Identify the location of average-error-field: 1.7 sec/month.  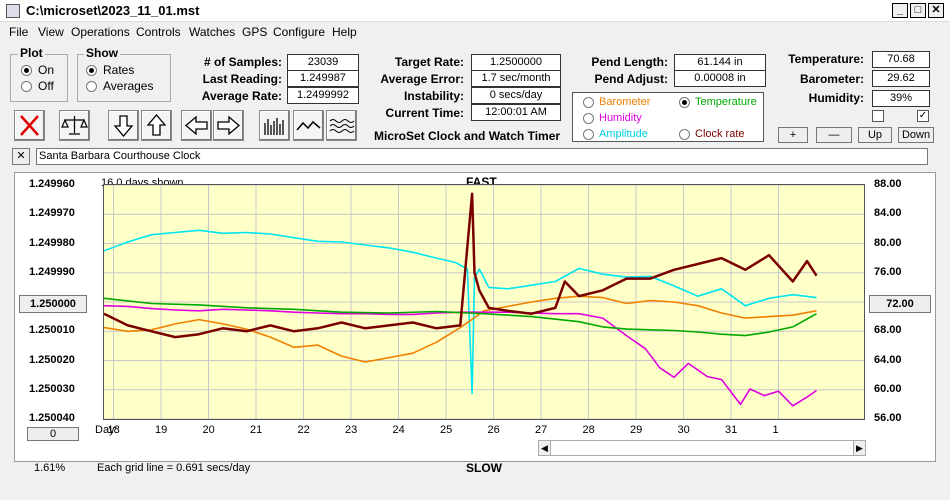
(516, 78).